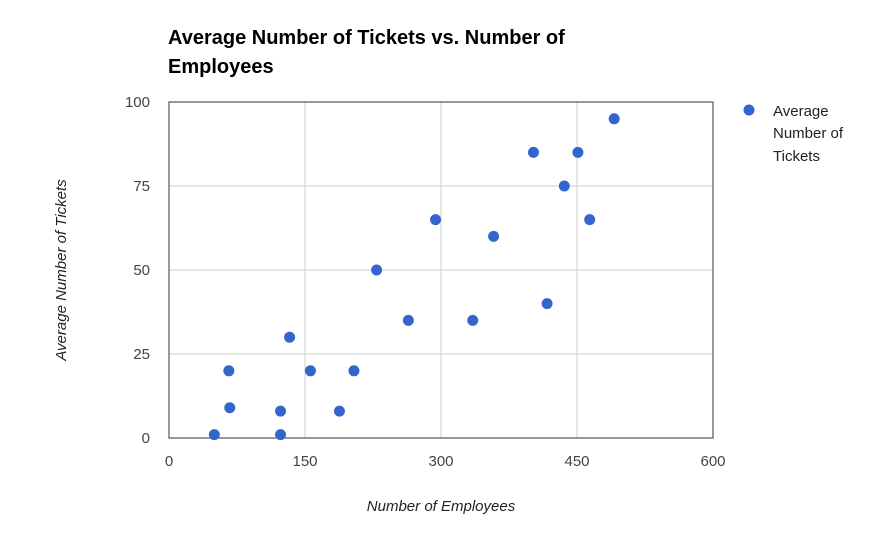 Image resolution: width=881 pixels, height=539 pixels. I want to click on legend-label-line-3: Tickets, so click(796, 156).